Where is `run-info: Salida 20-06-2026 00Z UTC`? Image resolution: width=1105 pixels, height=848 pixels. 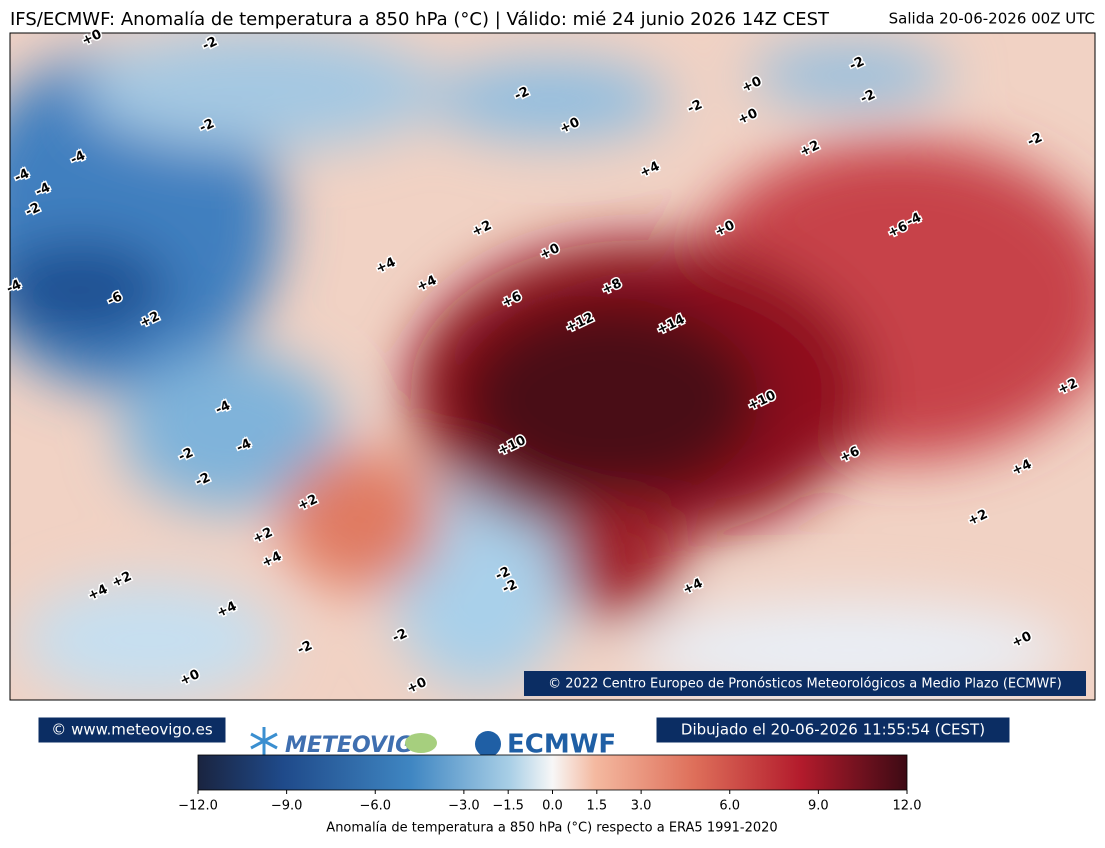 run-info: Salida 20-06-2026 00Z UTC is located at coordinates (992, 19).